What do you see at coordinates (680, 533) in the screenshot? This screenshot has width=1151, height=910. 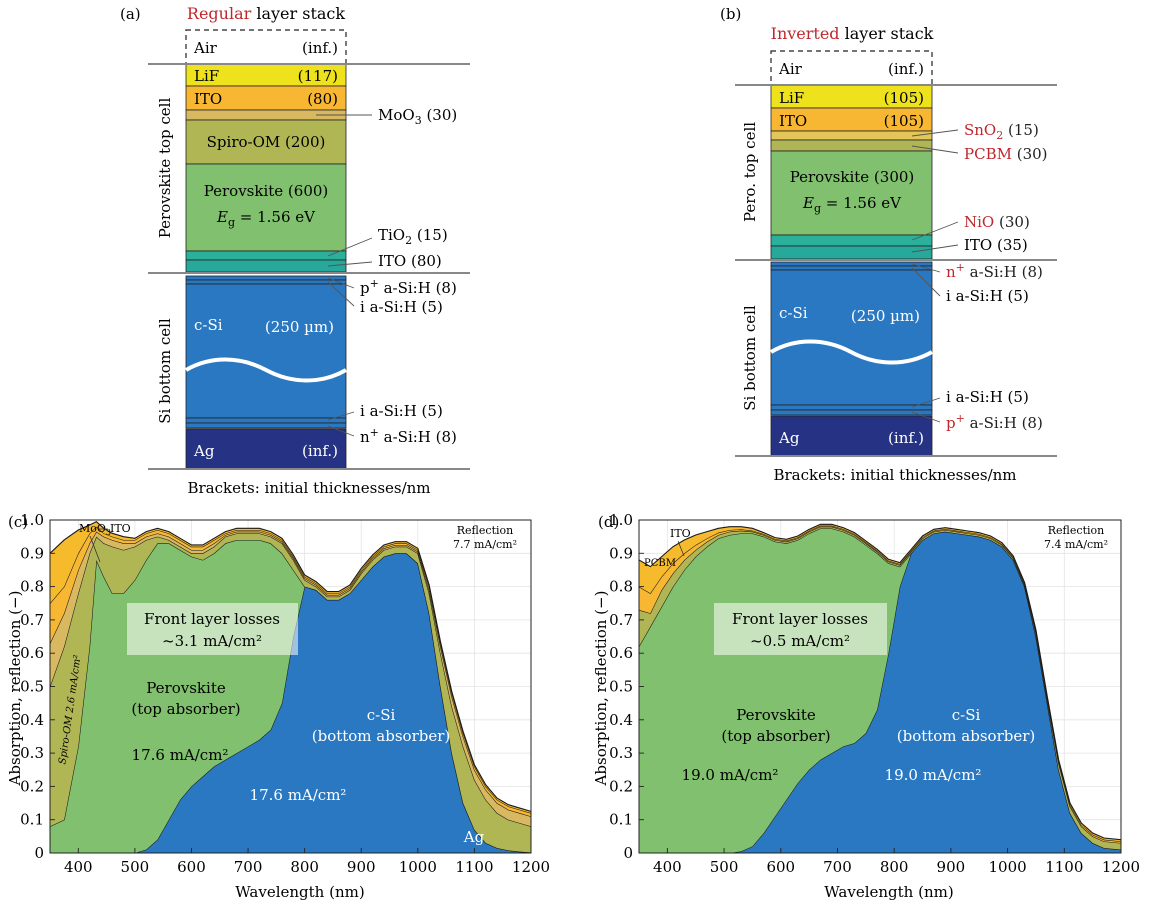 I see `d-ito-label: ITO` at bounding box center [680, 533].